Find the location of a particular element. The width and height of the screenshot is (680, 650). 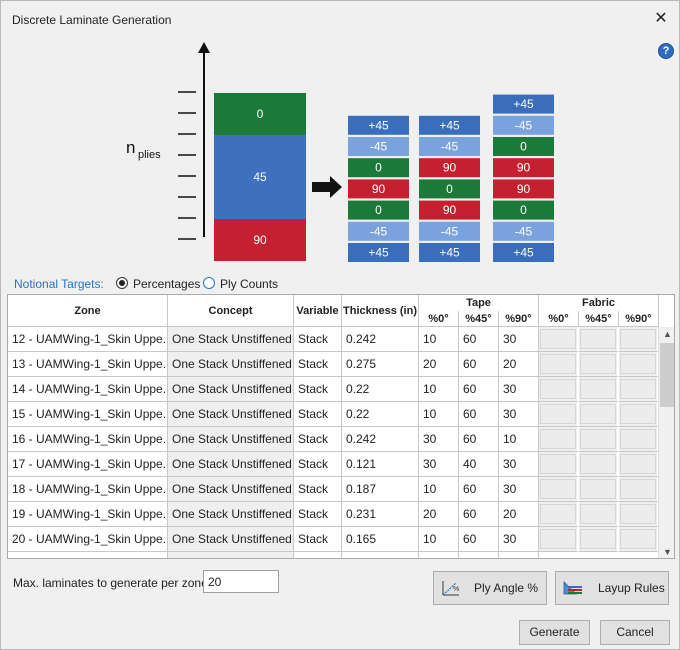

notional-targets-label: Notional Targets: is located at coordinates (59, 284).